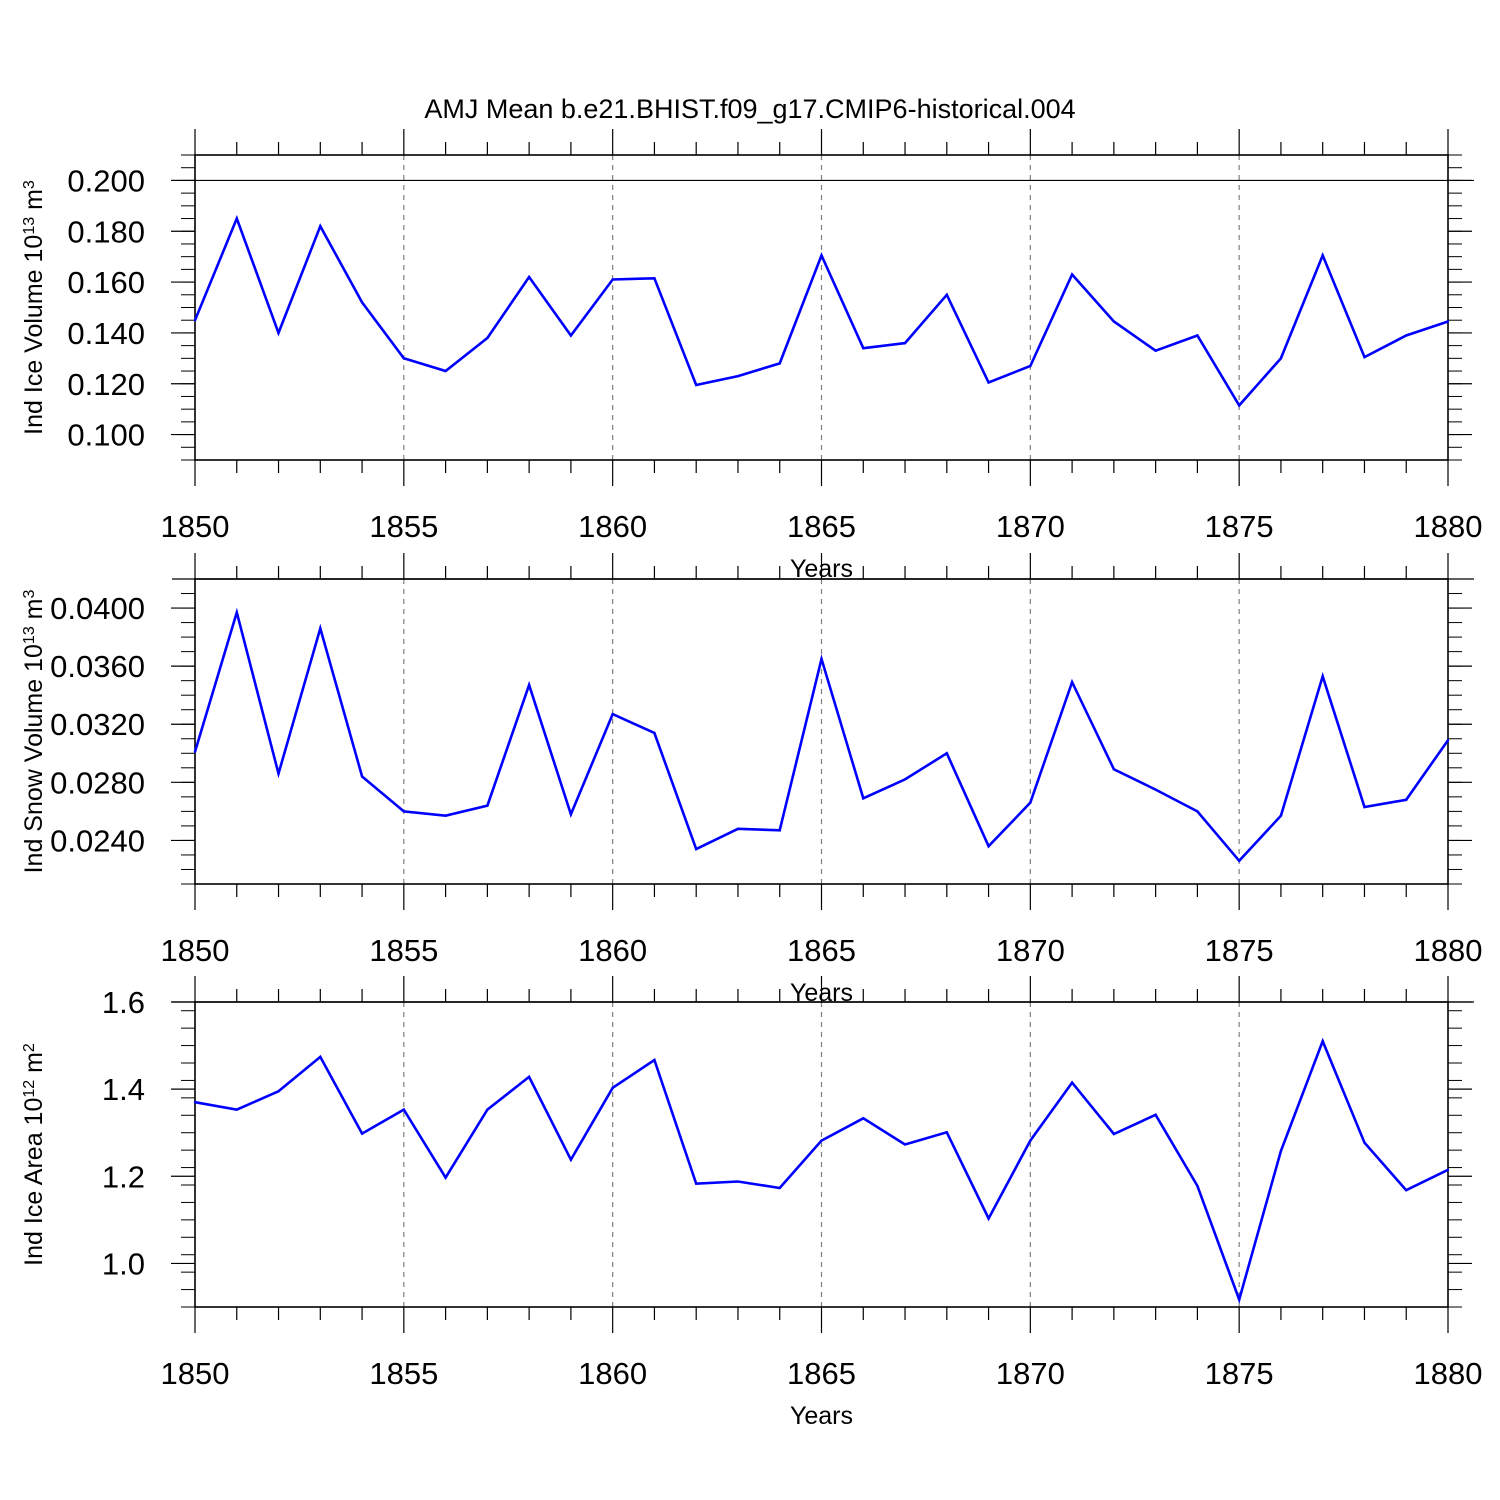 Image resolution: width=1500 pixels, height=1500 pixels. Describe the element at coordinates (1239, 950) in the screenshot. I see `x-tick-label: 1875` at that location.